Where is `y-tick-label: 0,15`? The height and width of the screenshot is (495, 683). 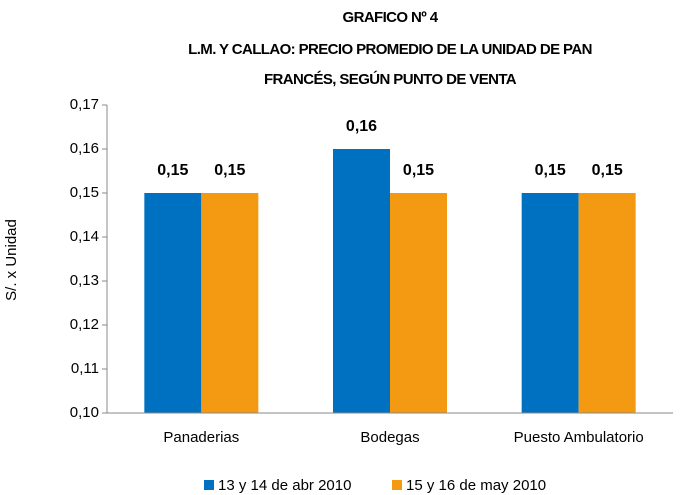
y-tick-label: 0,15 is located at coordinates (84, 192).